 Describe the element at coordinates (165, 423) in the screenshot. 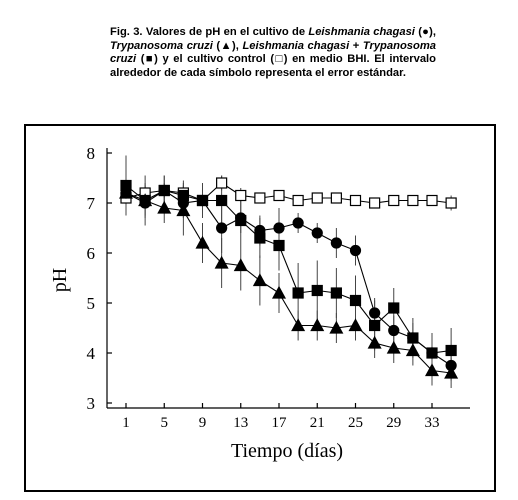

I see `x-tick-label: 5` at that location.